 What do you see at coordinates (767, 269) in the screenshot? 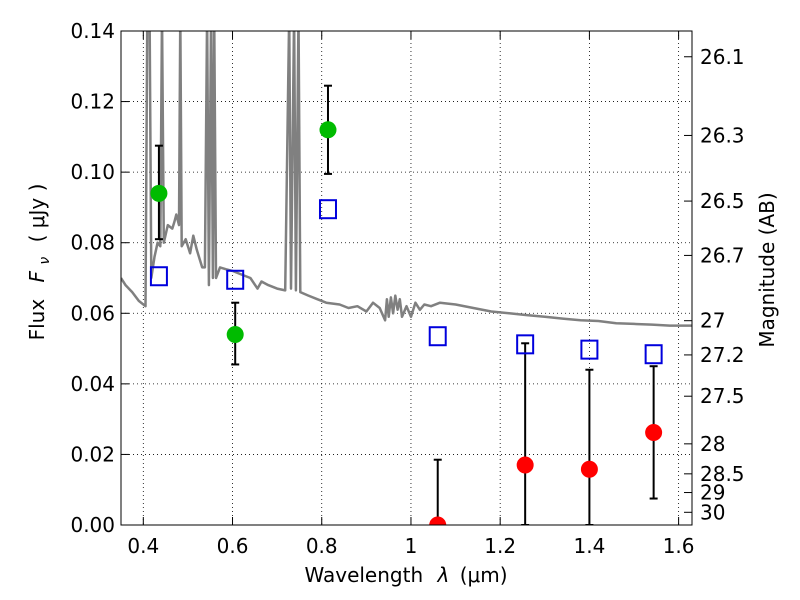
I see `y2-axis-title: Magnitude (AB)` at bounding box center [767, 269].